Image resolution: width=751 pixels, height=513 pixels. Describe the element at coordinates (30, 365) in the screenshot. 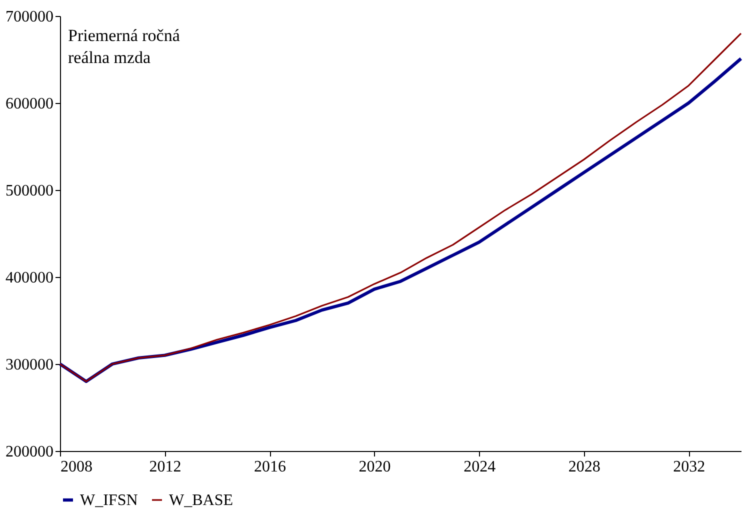

I see `y-tick-label: 300000` at that location.